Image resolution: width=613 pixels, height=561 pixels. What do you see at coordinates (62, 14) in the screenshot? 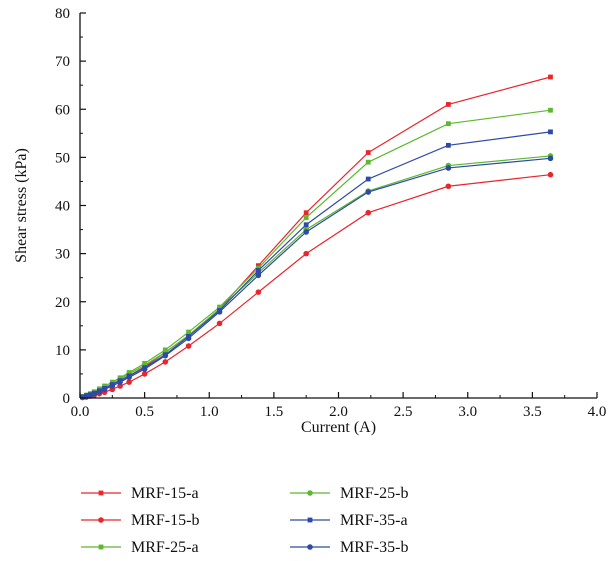
I see `y-tick-label: 80` at bounding box center [62, 14].